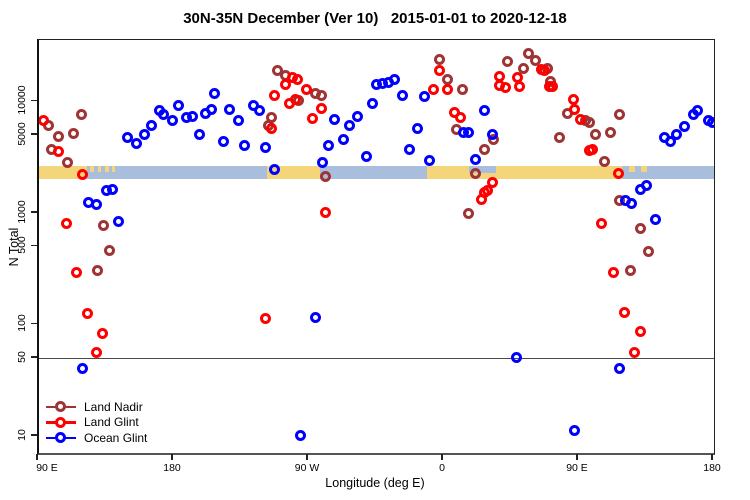 The height and width of the screenshot is (500, 750). I want to click on legend-circle-icon, so click(60, 438).